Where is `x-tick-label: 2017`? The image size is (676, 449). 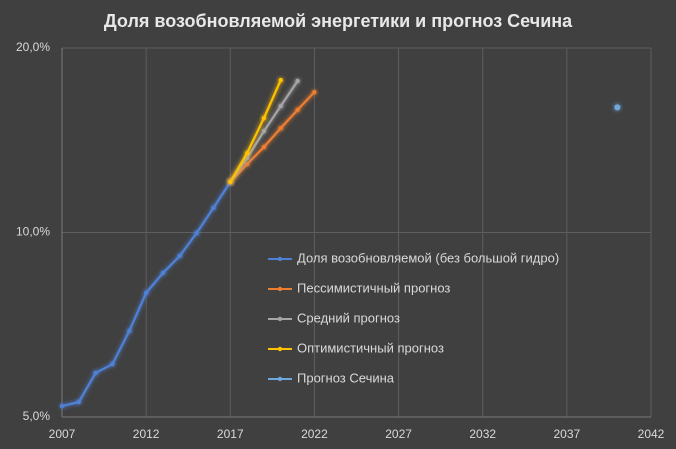 x-tick-label: 2017 is located at coordinates (230, 434).